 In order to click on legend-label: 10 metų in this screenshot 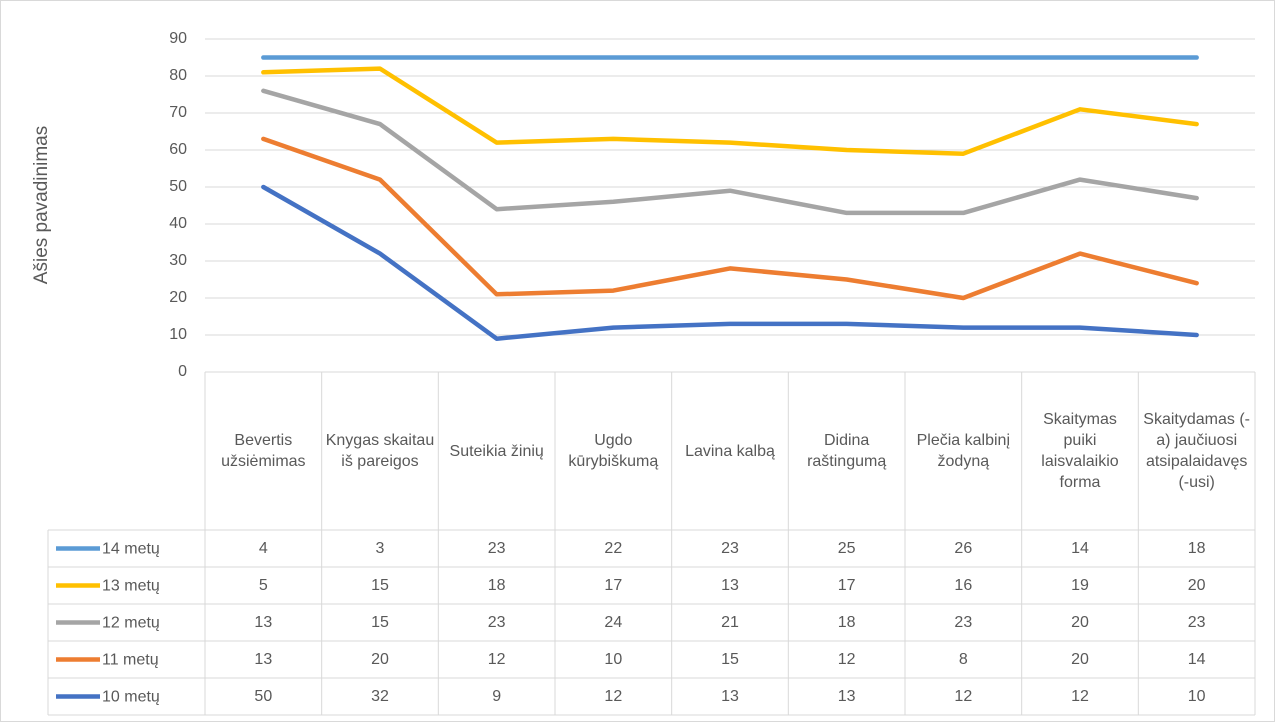, I will do `click(131, 697)`.